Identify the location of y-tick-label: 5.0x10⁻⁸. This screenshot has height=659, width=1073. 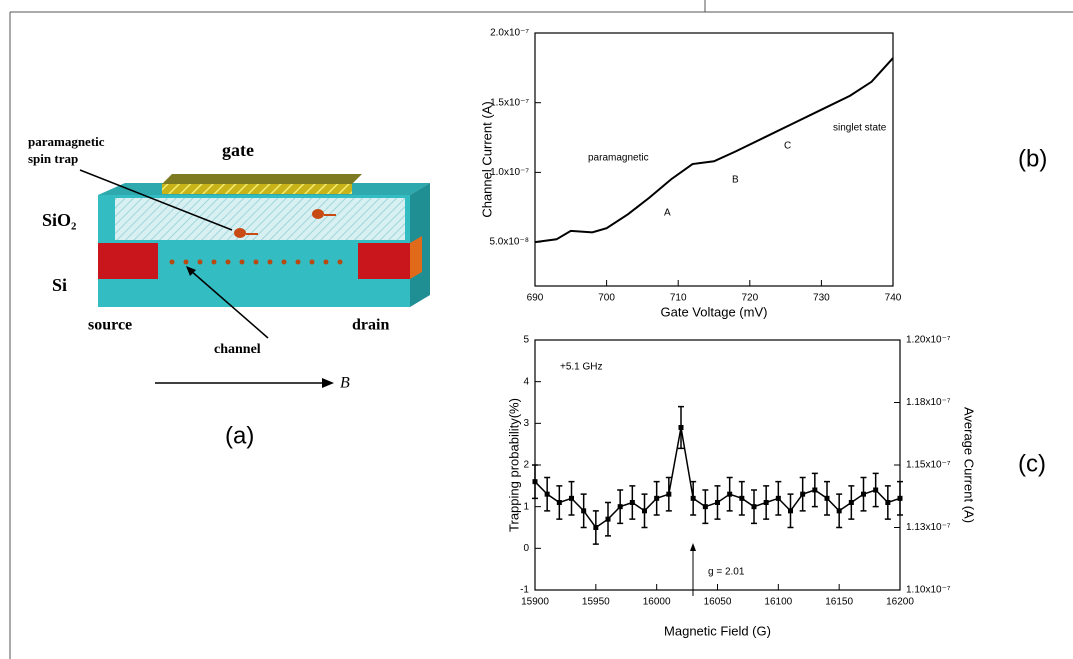
(509, 242).